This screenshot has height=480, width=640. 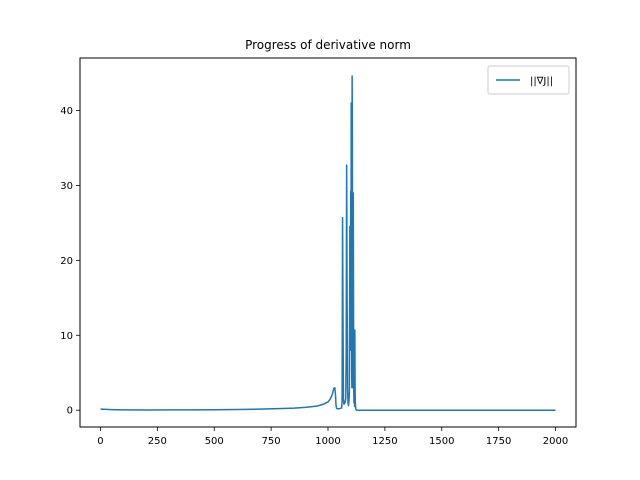 I want to click on x-tick-label: 2000, so click(x=555, y=441).